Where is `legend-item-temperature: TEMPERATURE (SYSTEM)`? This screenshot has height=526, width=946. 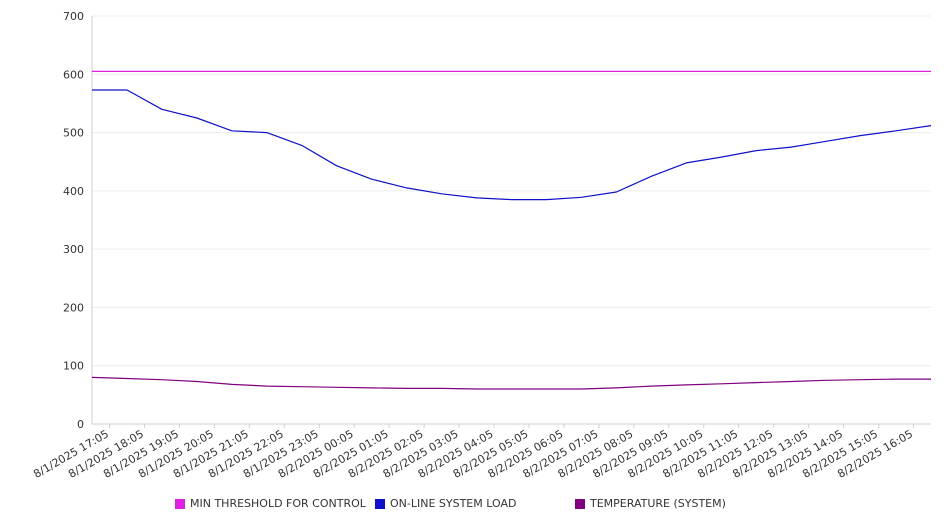
legend-item-temperature: TEMPERATURE (SYSTEM) is located at coordinates (650, 503).